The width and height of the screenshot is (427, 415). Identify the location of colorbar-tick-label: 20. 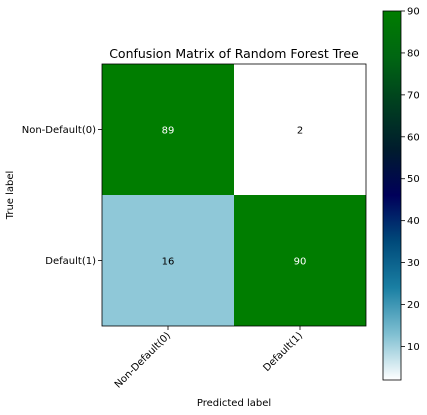
(413, 305).